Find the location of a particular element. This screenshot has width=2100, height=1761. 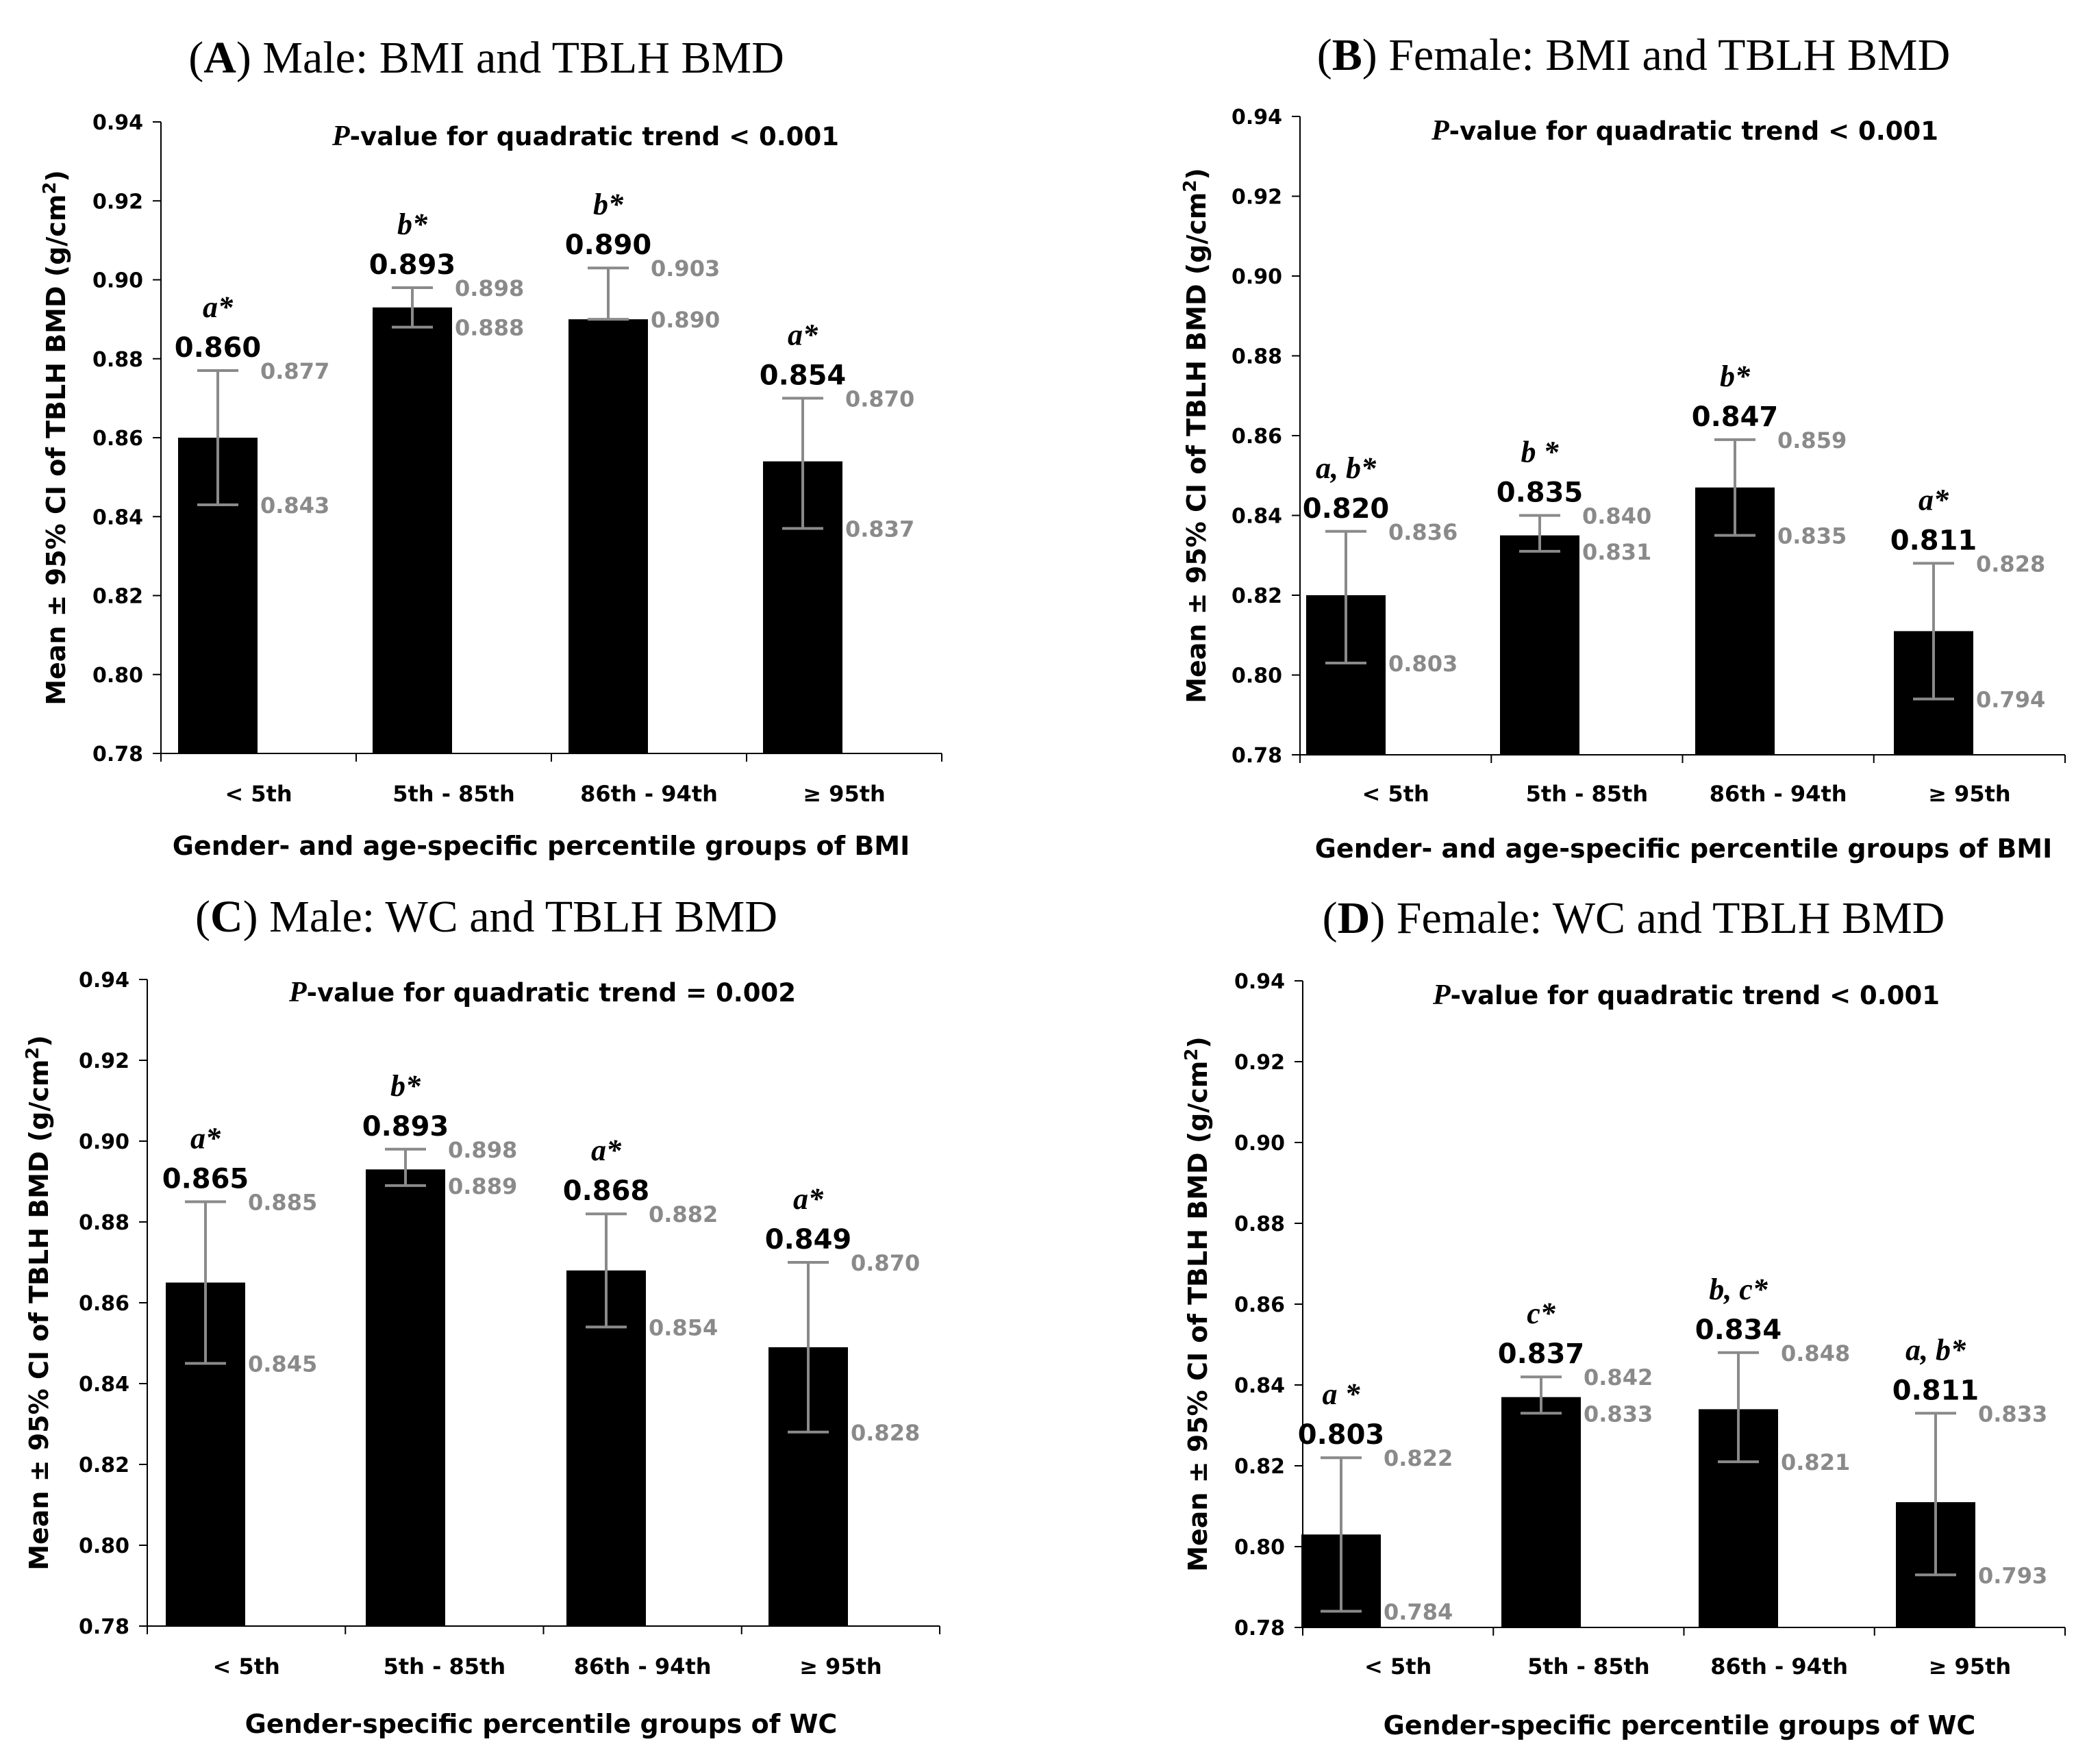

significance-label: b * is located at coordinates (1540, 452).